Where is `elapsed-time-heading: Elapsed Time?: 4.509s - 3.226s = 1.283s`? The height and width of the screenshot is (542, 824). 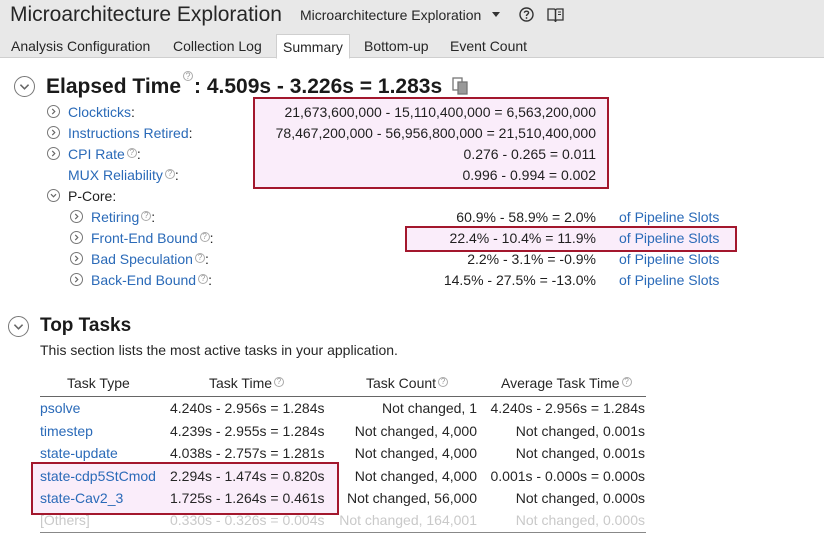
elapsed-time-heading: Elapsed Time?: 4.509s - 3.226s = 1.283s is located at coordinates (244, 85).